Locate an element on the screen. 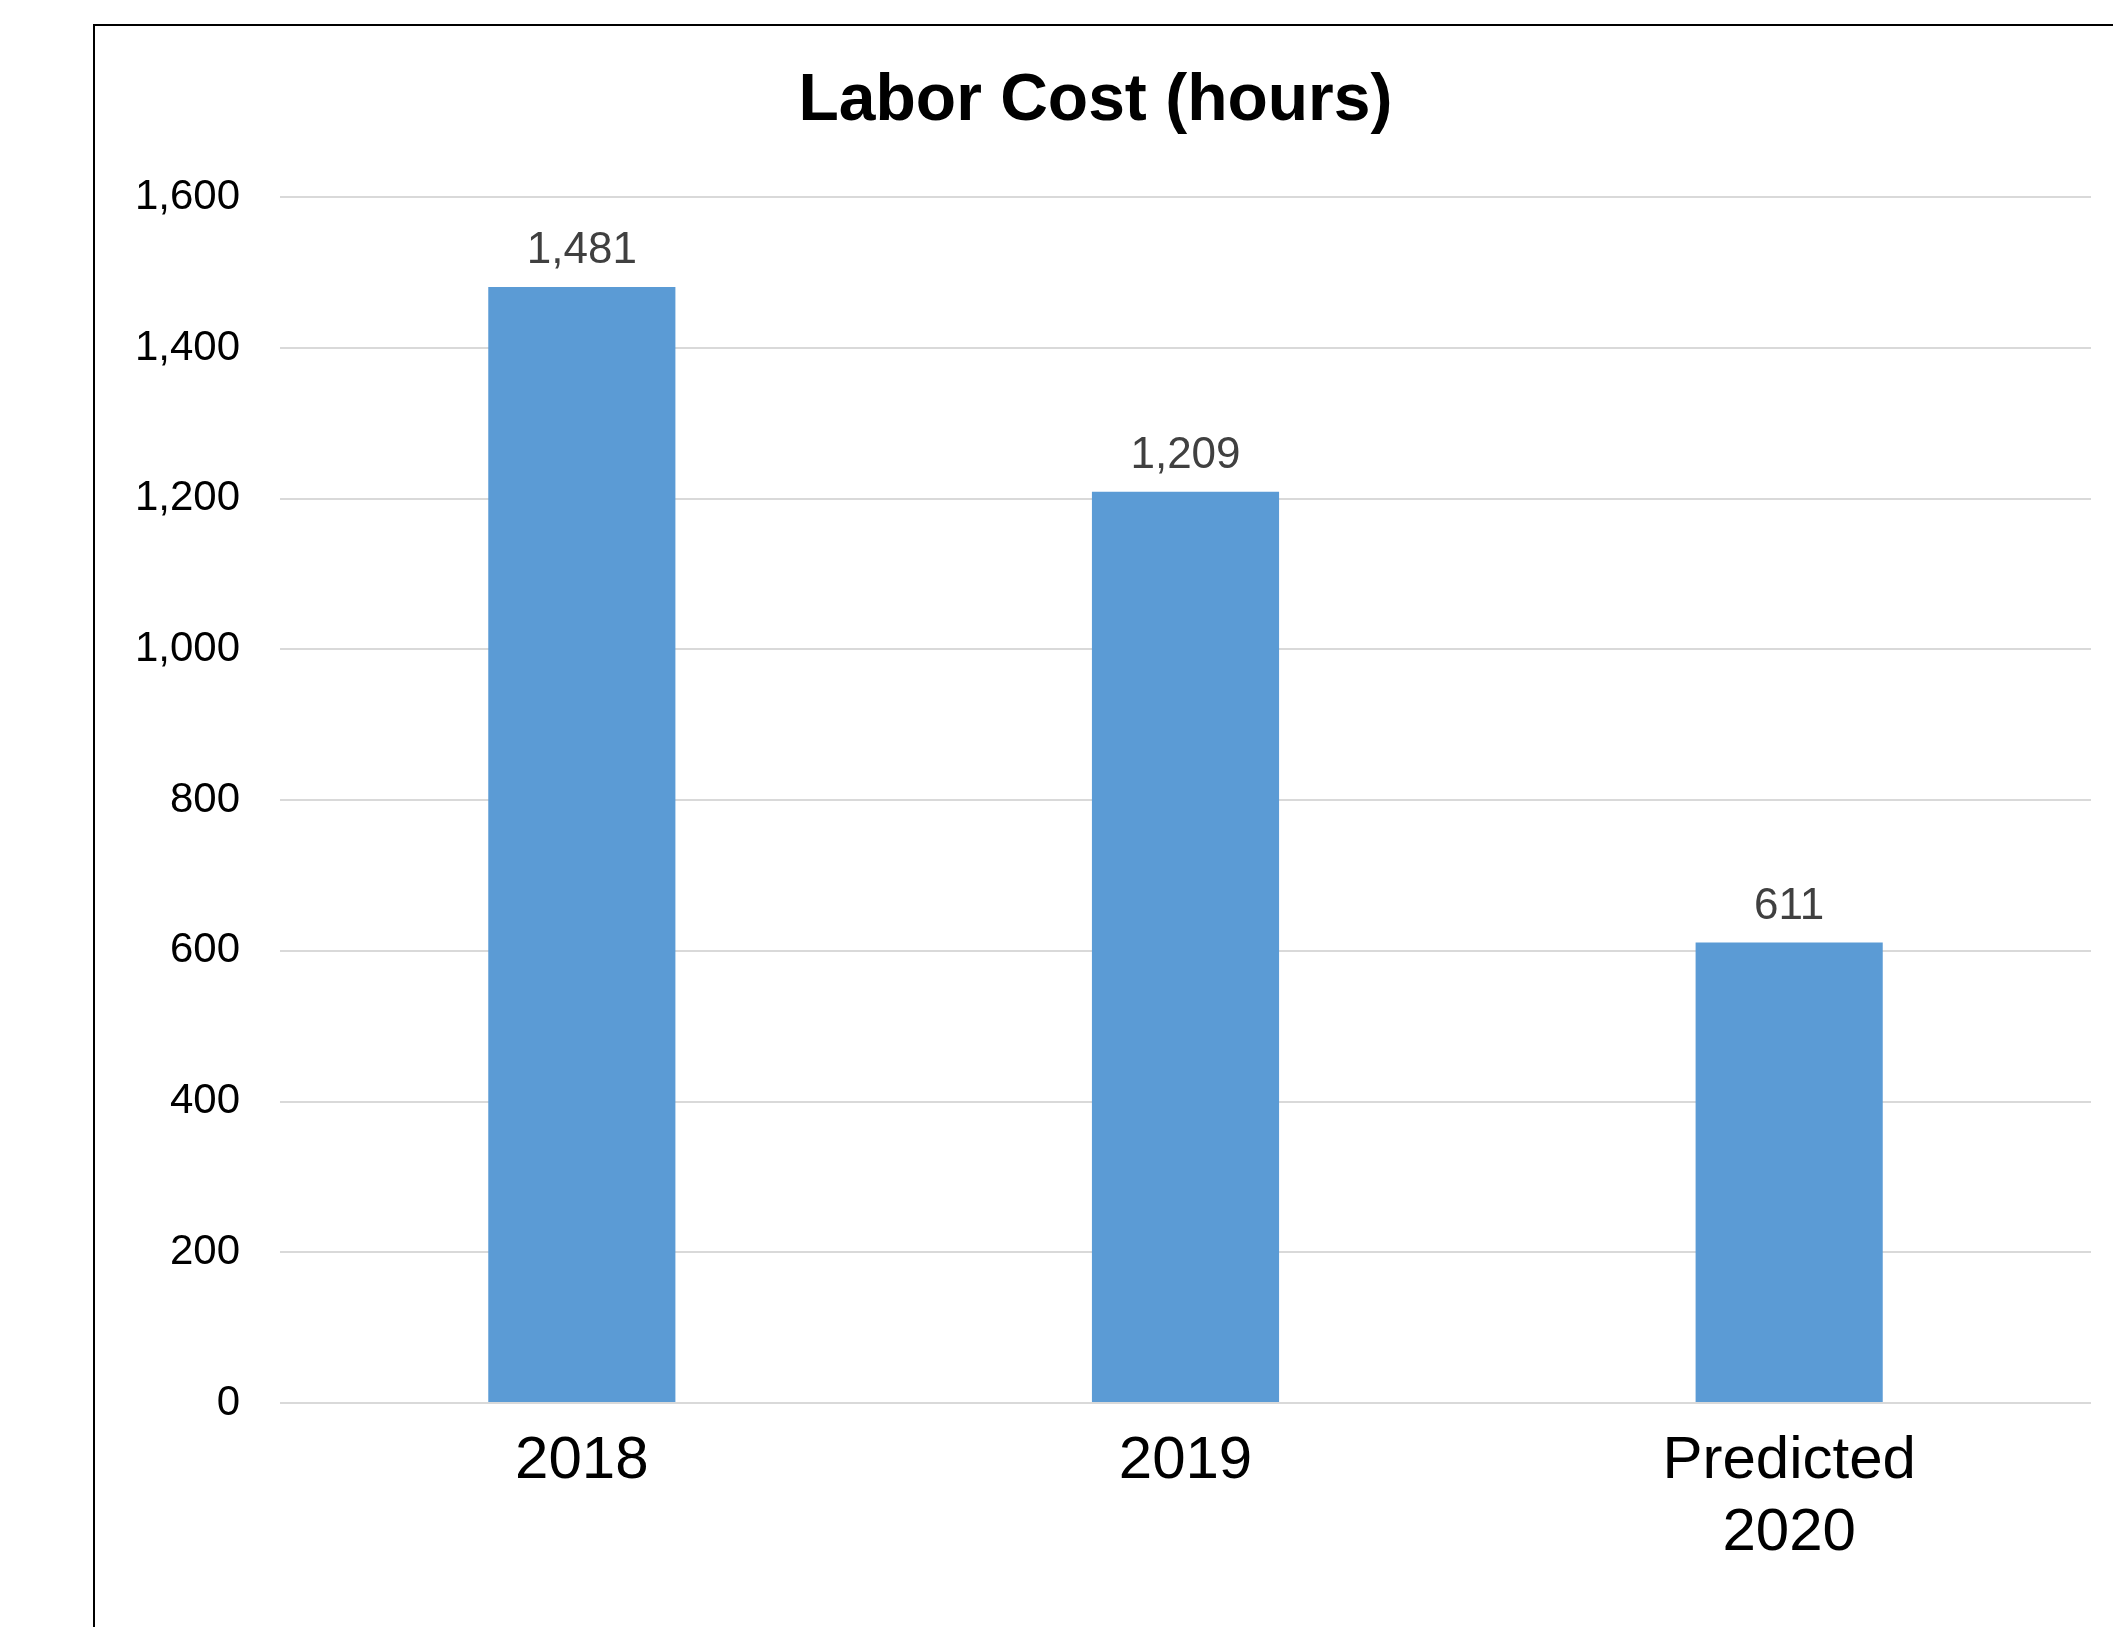 This screenshot has width=2113, height=1627. x-tick-label: Predicted 2020 is located at coordinates (1789, 1493).